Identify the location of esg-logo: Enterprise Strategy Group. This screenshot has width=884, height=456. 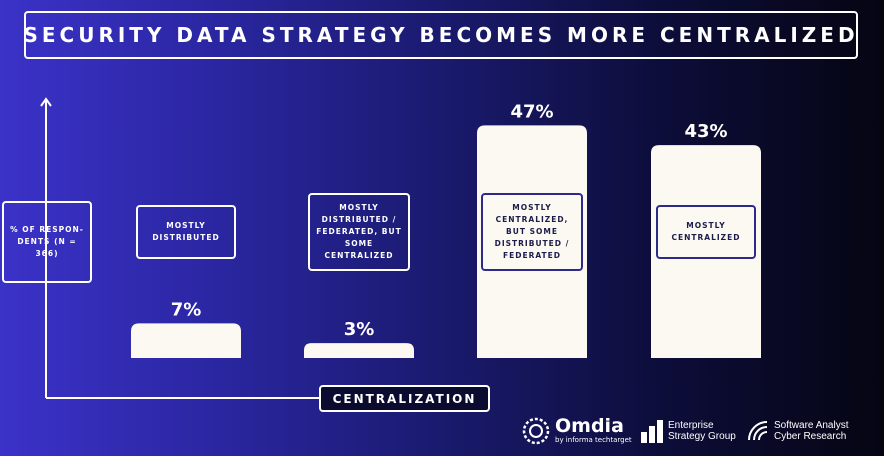
(688, 431).